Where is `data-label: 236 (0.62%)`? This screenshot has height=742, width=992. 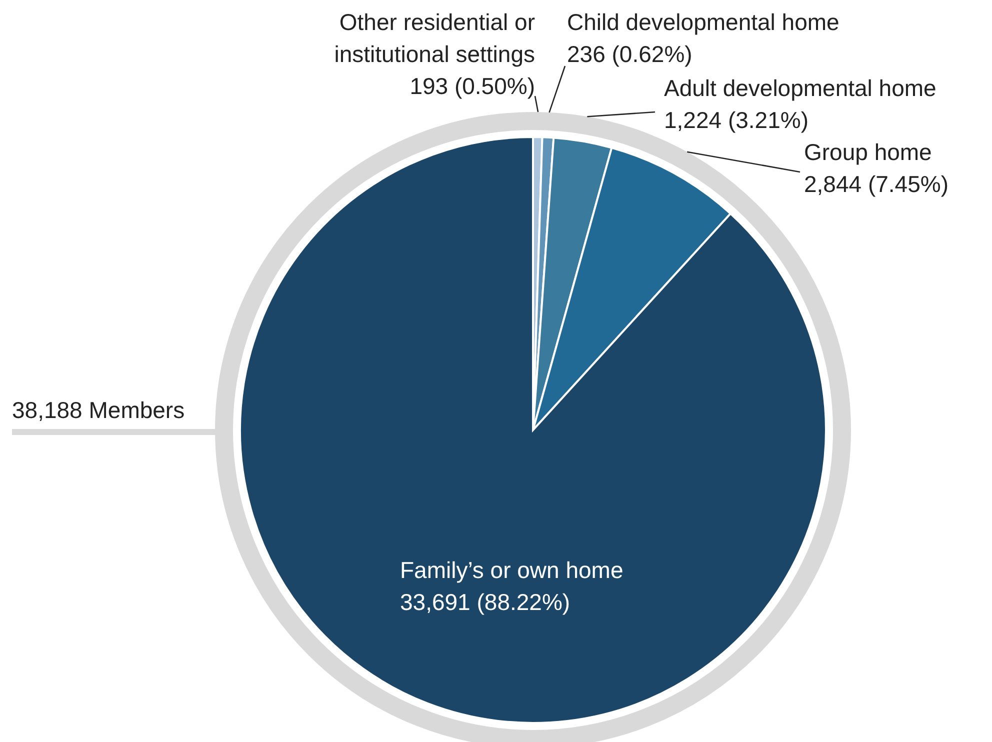
data-label: 236 (0.62%) is located at coordinates (629, 54).